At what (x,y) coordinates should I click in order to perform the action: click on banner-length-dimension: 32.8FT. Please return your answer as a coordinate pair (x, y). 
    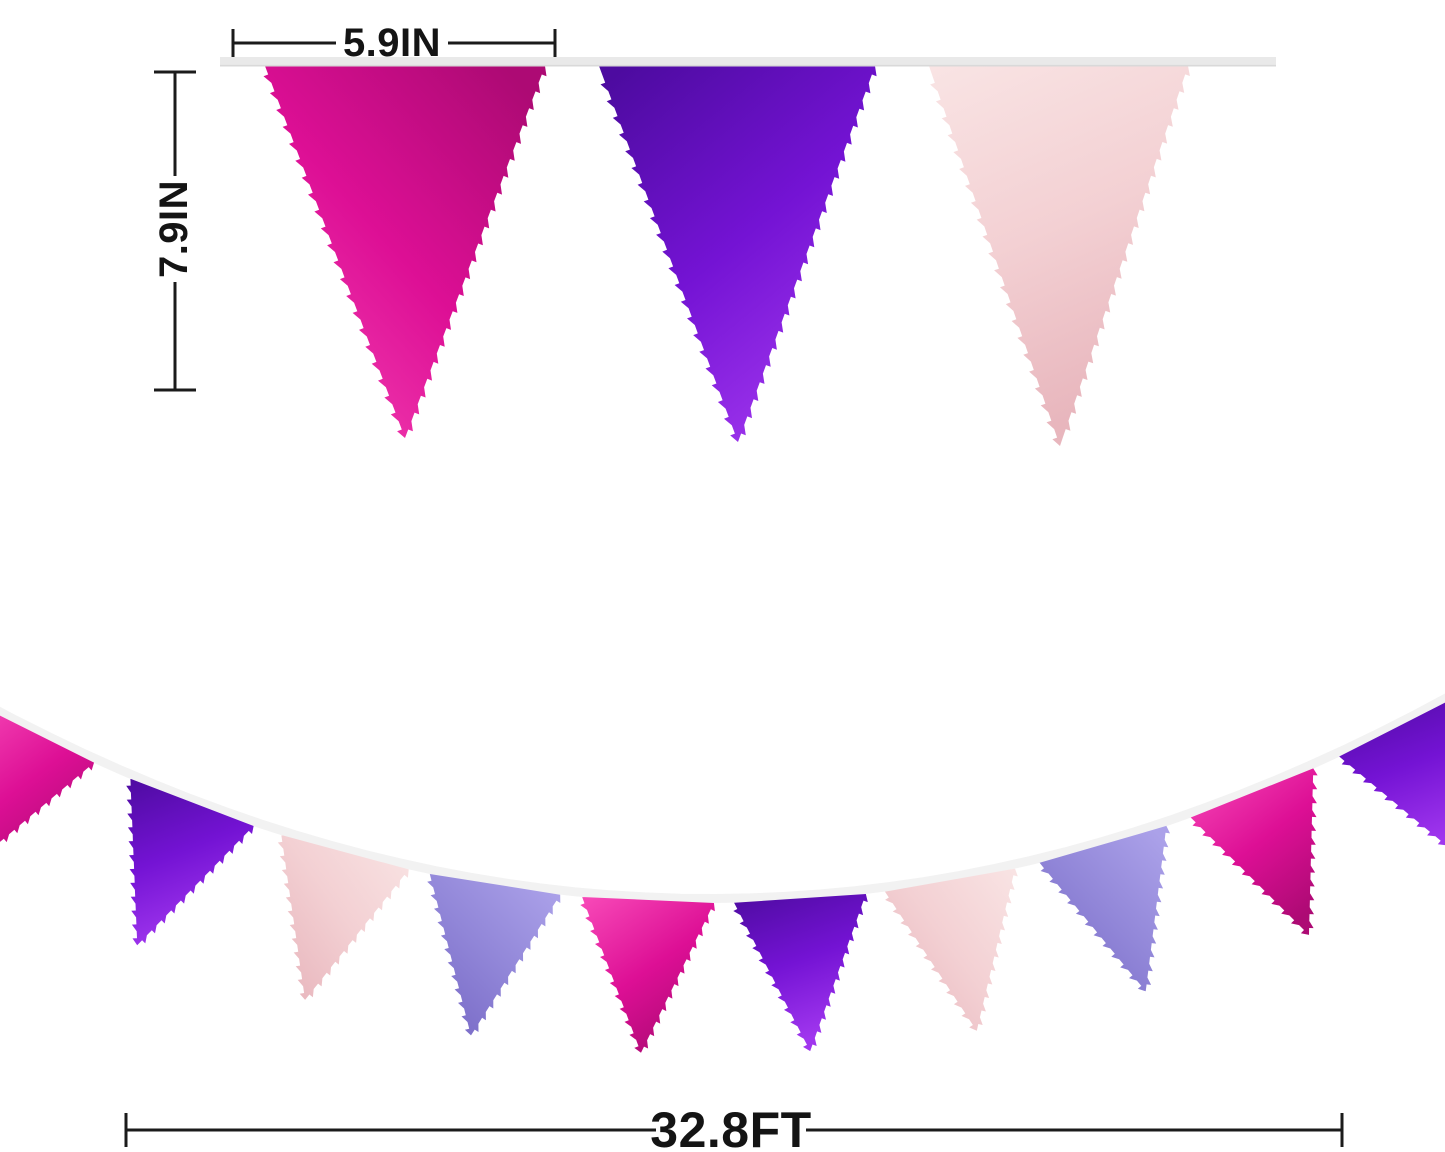
    Looking at the image, I should click on (734, 1127).